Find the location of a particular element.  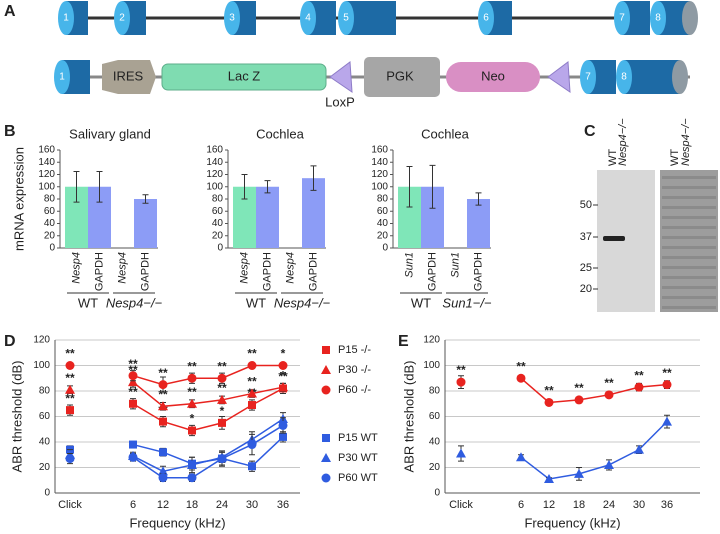

category-label: Sun1 is located at coordinates (409, 265).